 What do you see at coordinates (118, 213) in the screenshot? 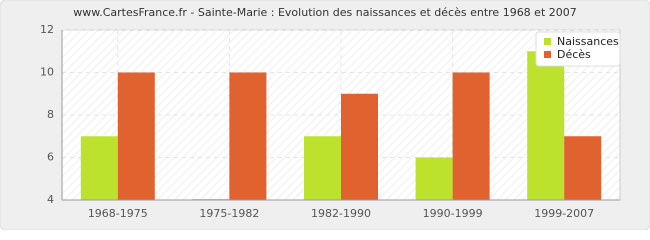
I see `x-tick-label: 1968-1975` at bounding box center [118, 213].